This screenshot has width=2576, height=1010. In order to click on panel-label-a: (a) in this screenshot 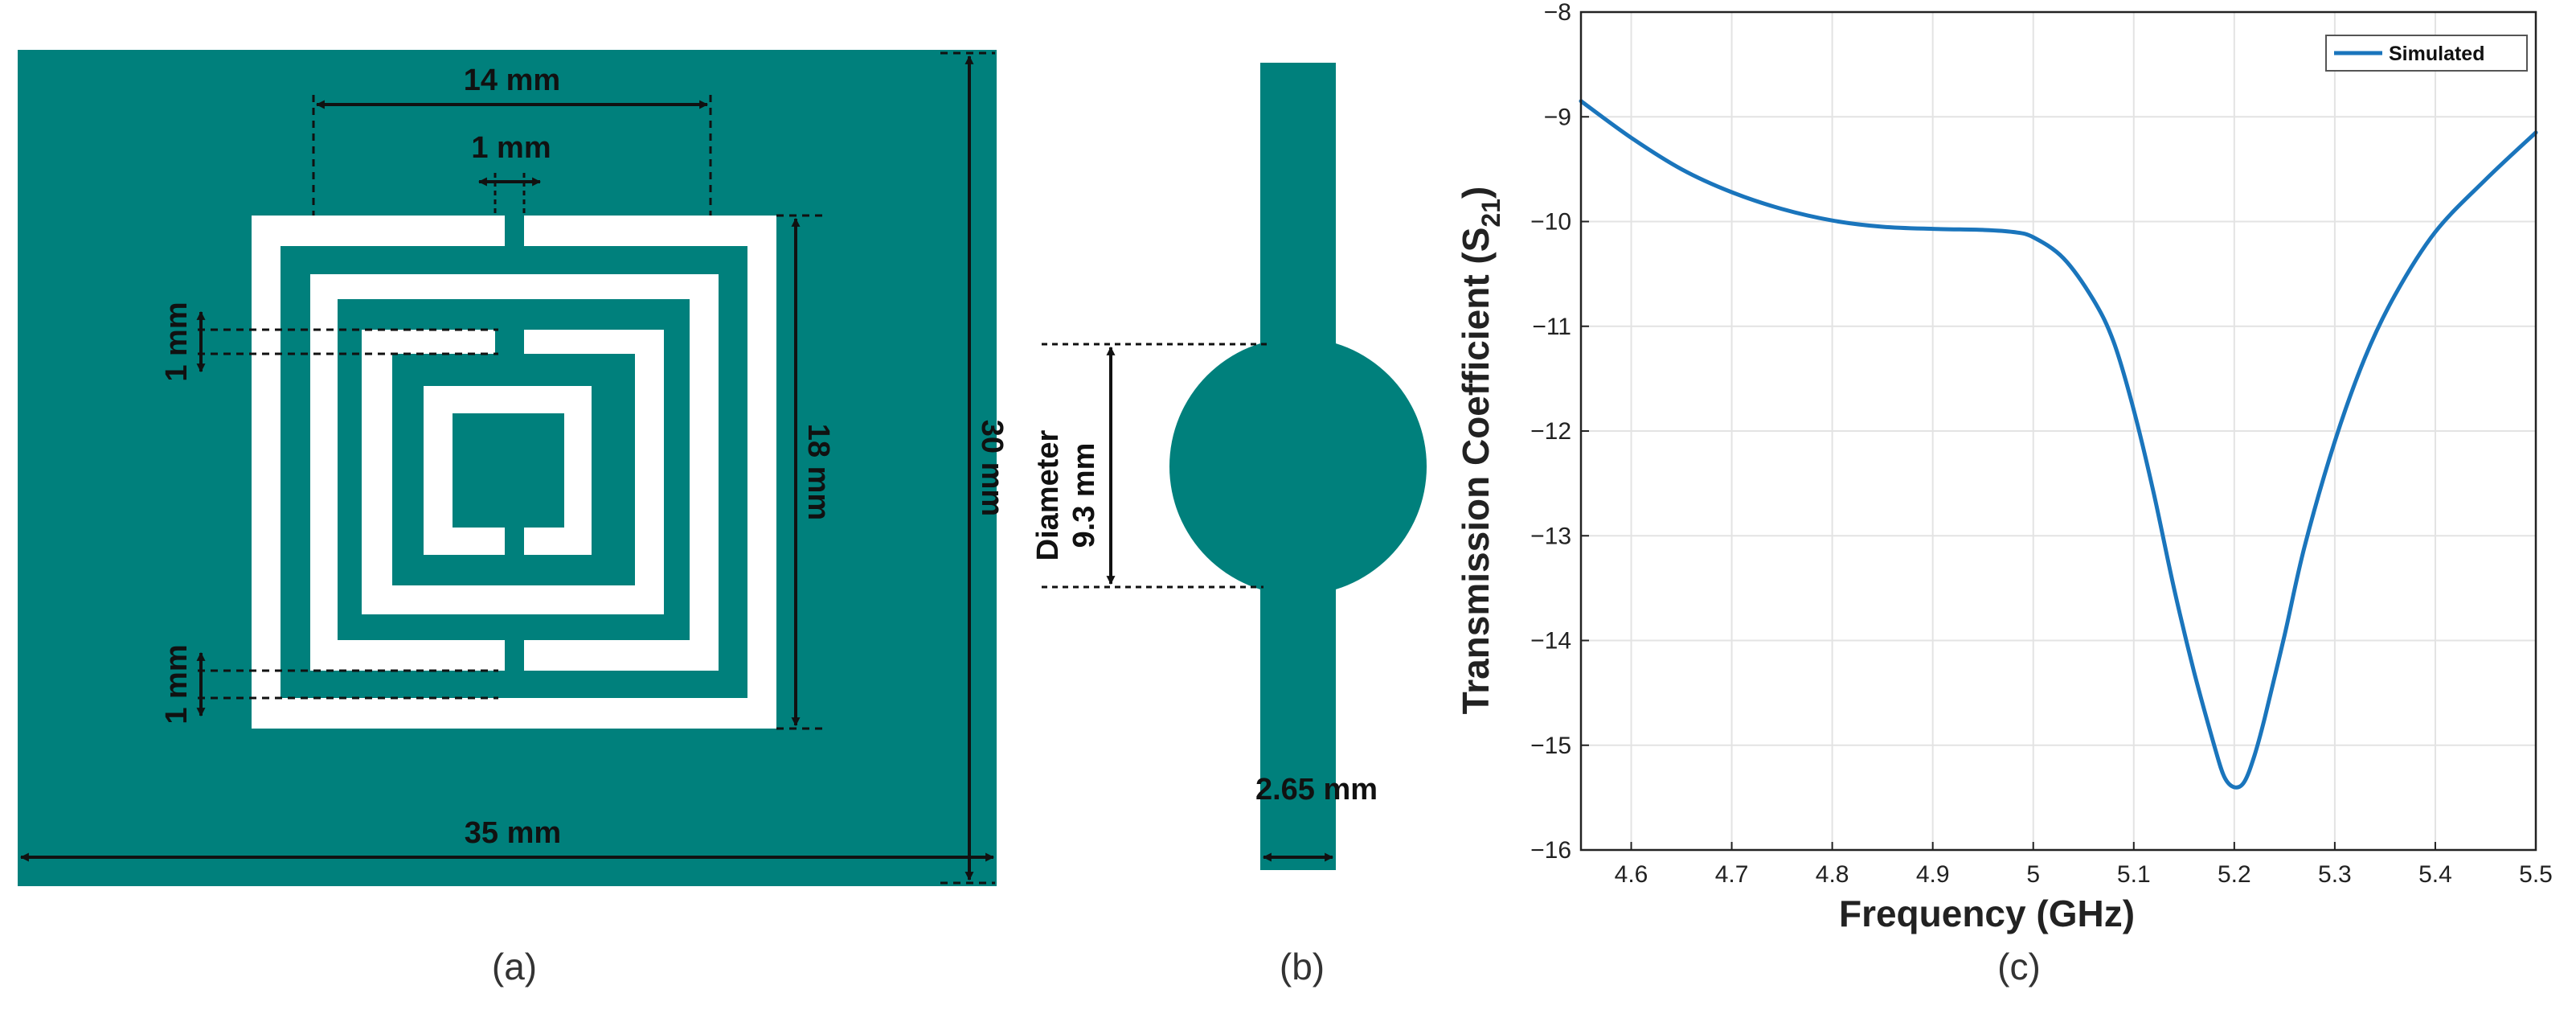, I will do `click(514, 966)`.